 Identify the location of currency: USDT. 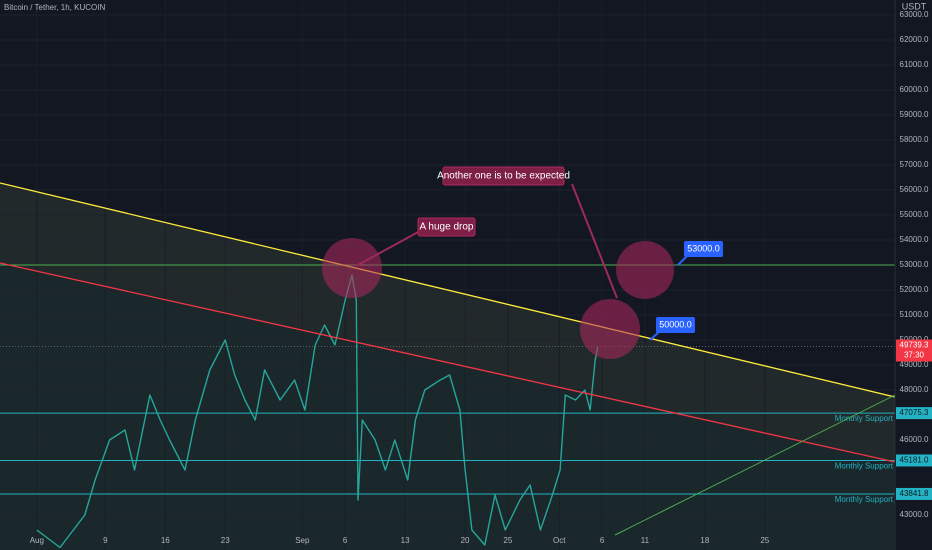
(914, 6).